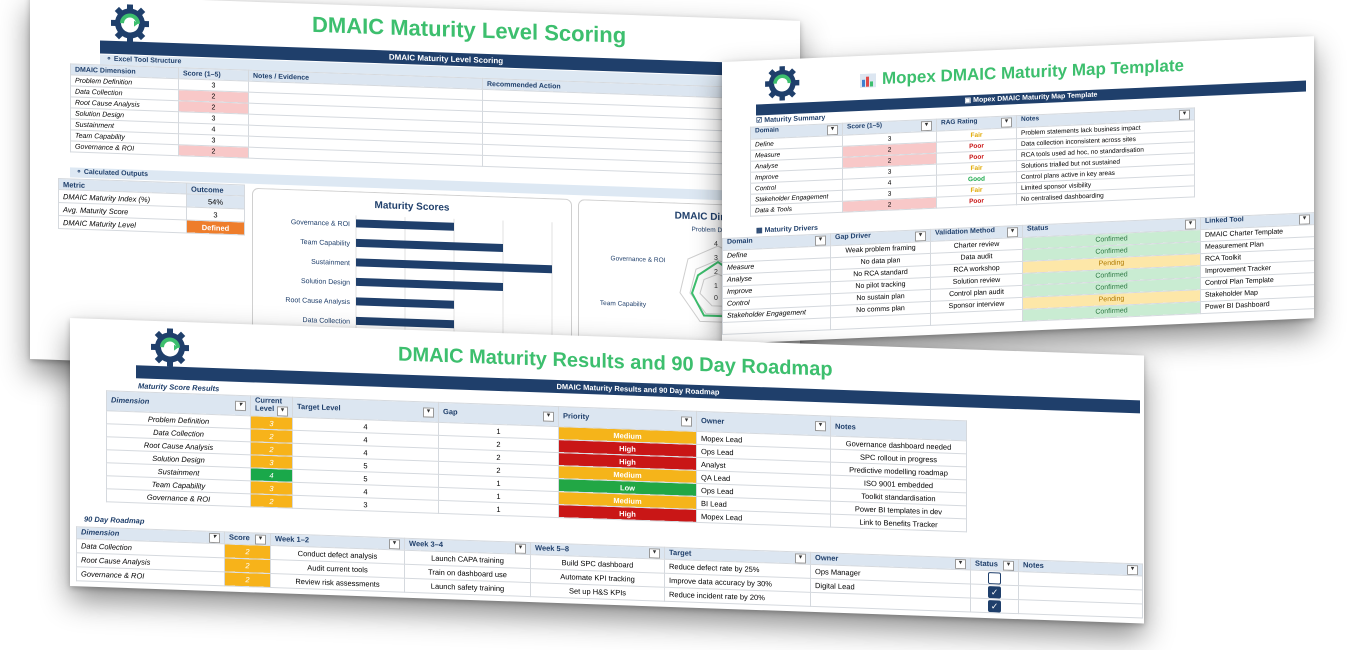  I want to click on chart-category-label: Data Collection, so click(327, 321).